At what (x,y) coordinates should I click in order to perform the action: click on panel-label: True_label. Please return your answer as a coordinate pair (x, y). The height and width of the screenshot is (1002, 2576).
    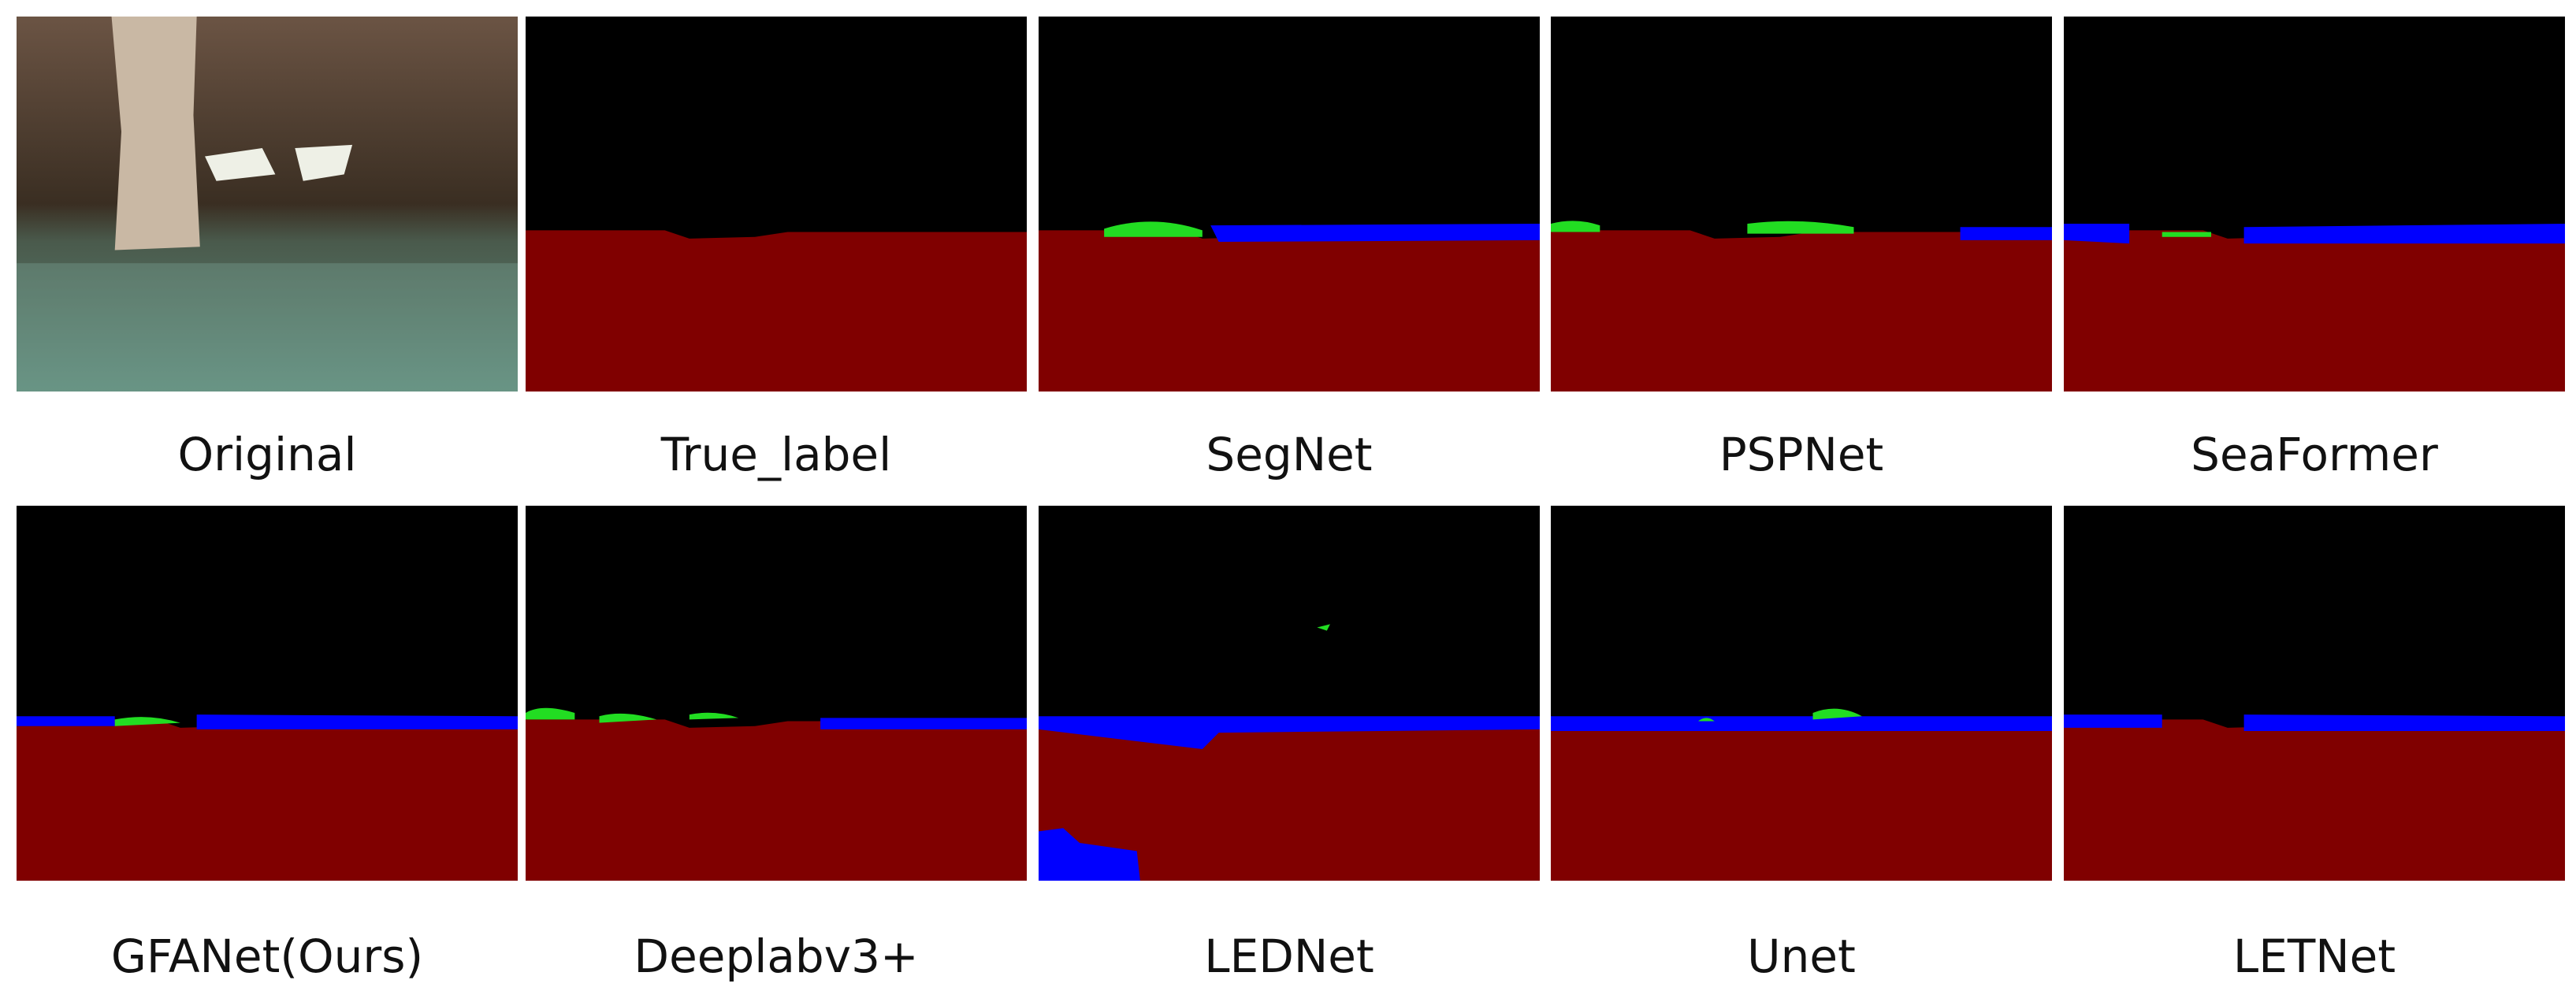
    Looking at the image, I should click on (776, 454).